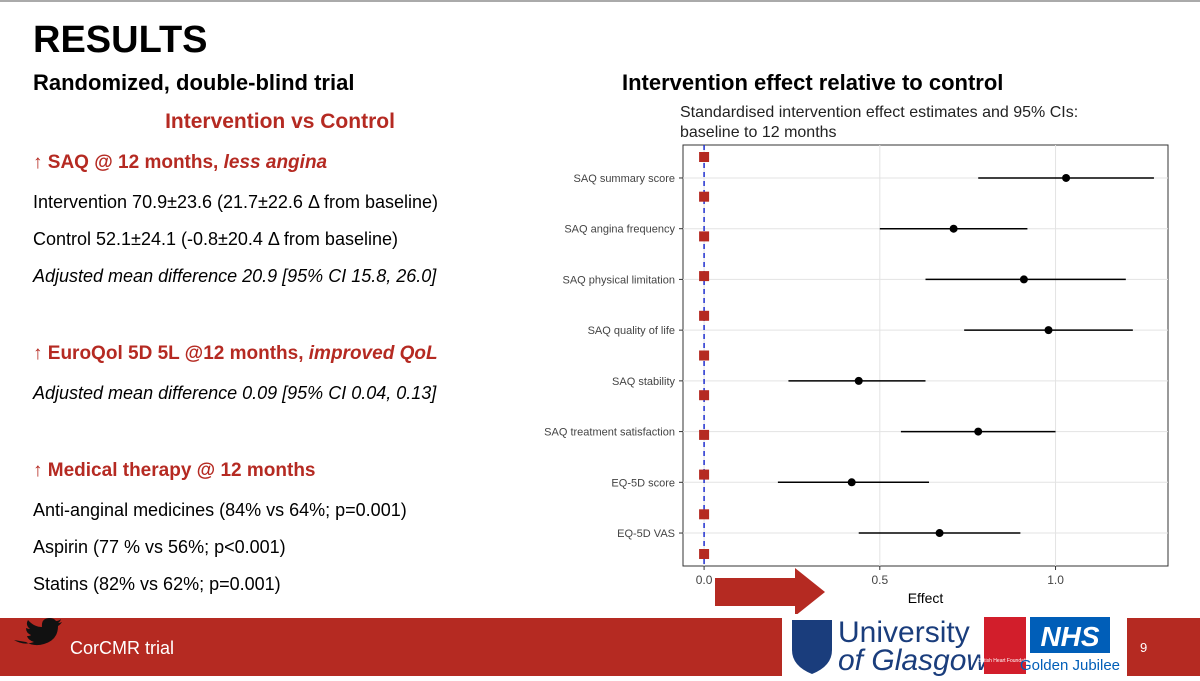 The height and width of the screenshot is (681, 1200). I want to click on heading-text: ↑ Medical therapy @ 12 months, so click(174, 470).